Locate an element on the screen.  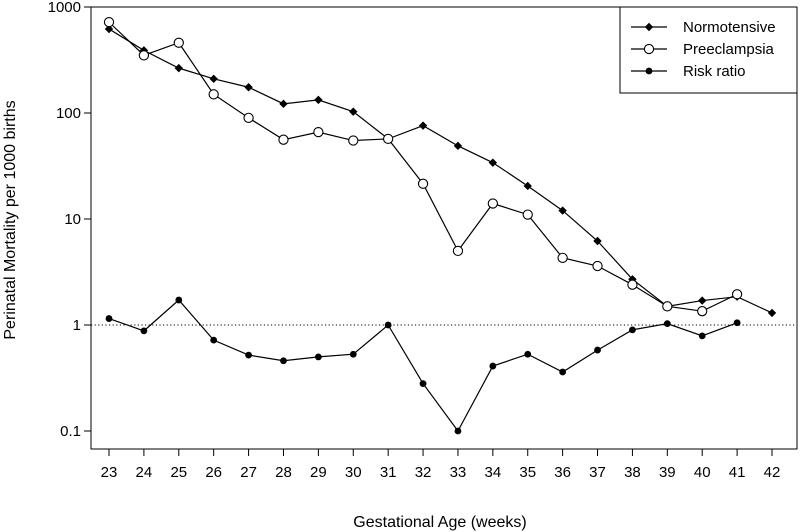
x-tick-label: 30 is located at coordinates (353, 472).